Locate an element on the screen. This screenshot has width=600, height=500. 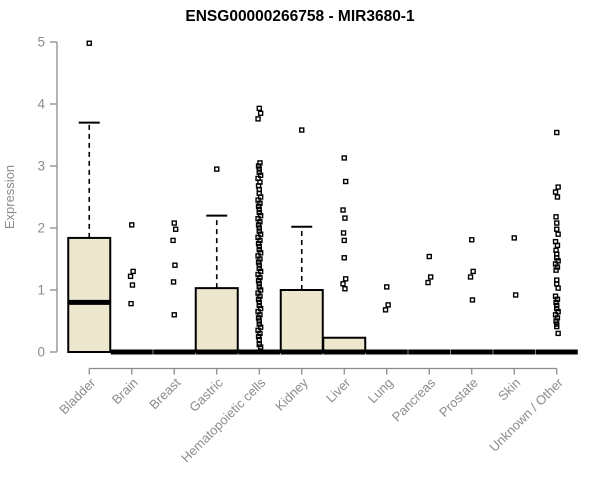
boxplot-group-pancreas is located at coordinates (429, 304).